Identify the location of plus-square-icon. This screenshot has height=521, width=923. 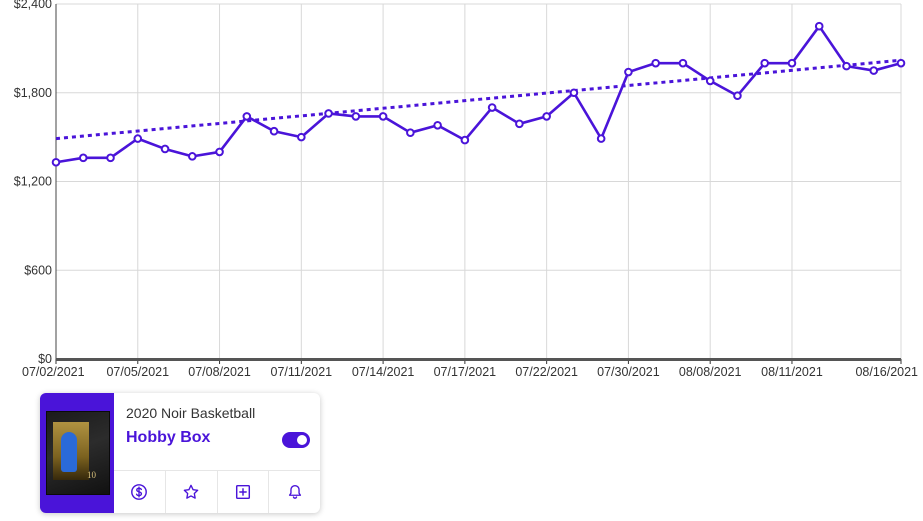
(242, 492).